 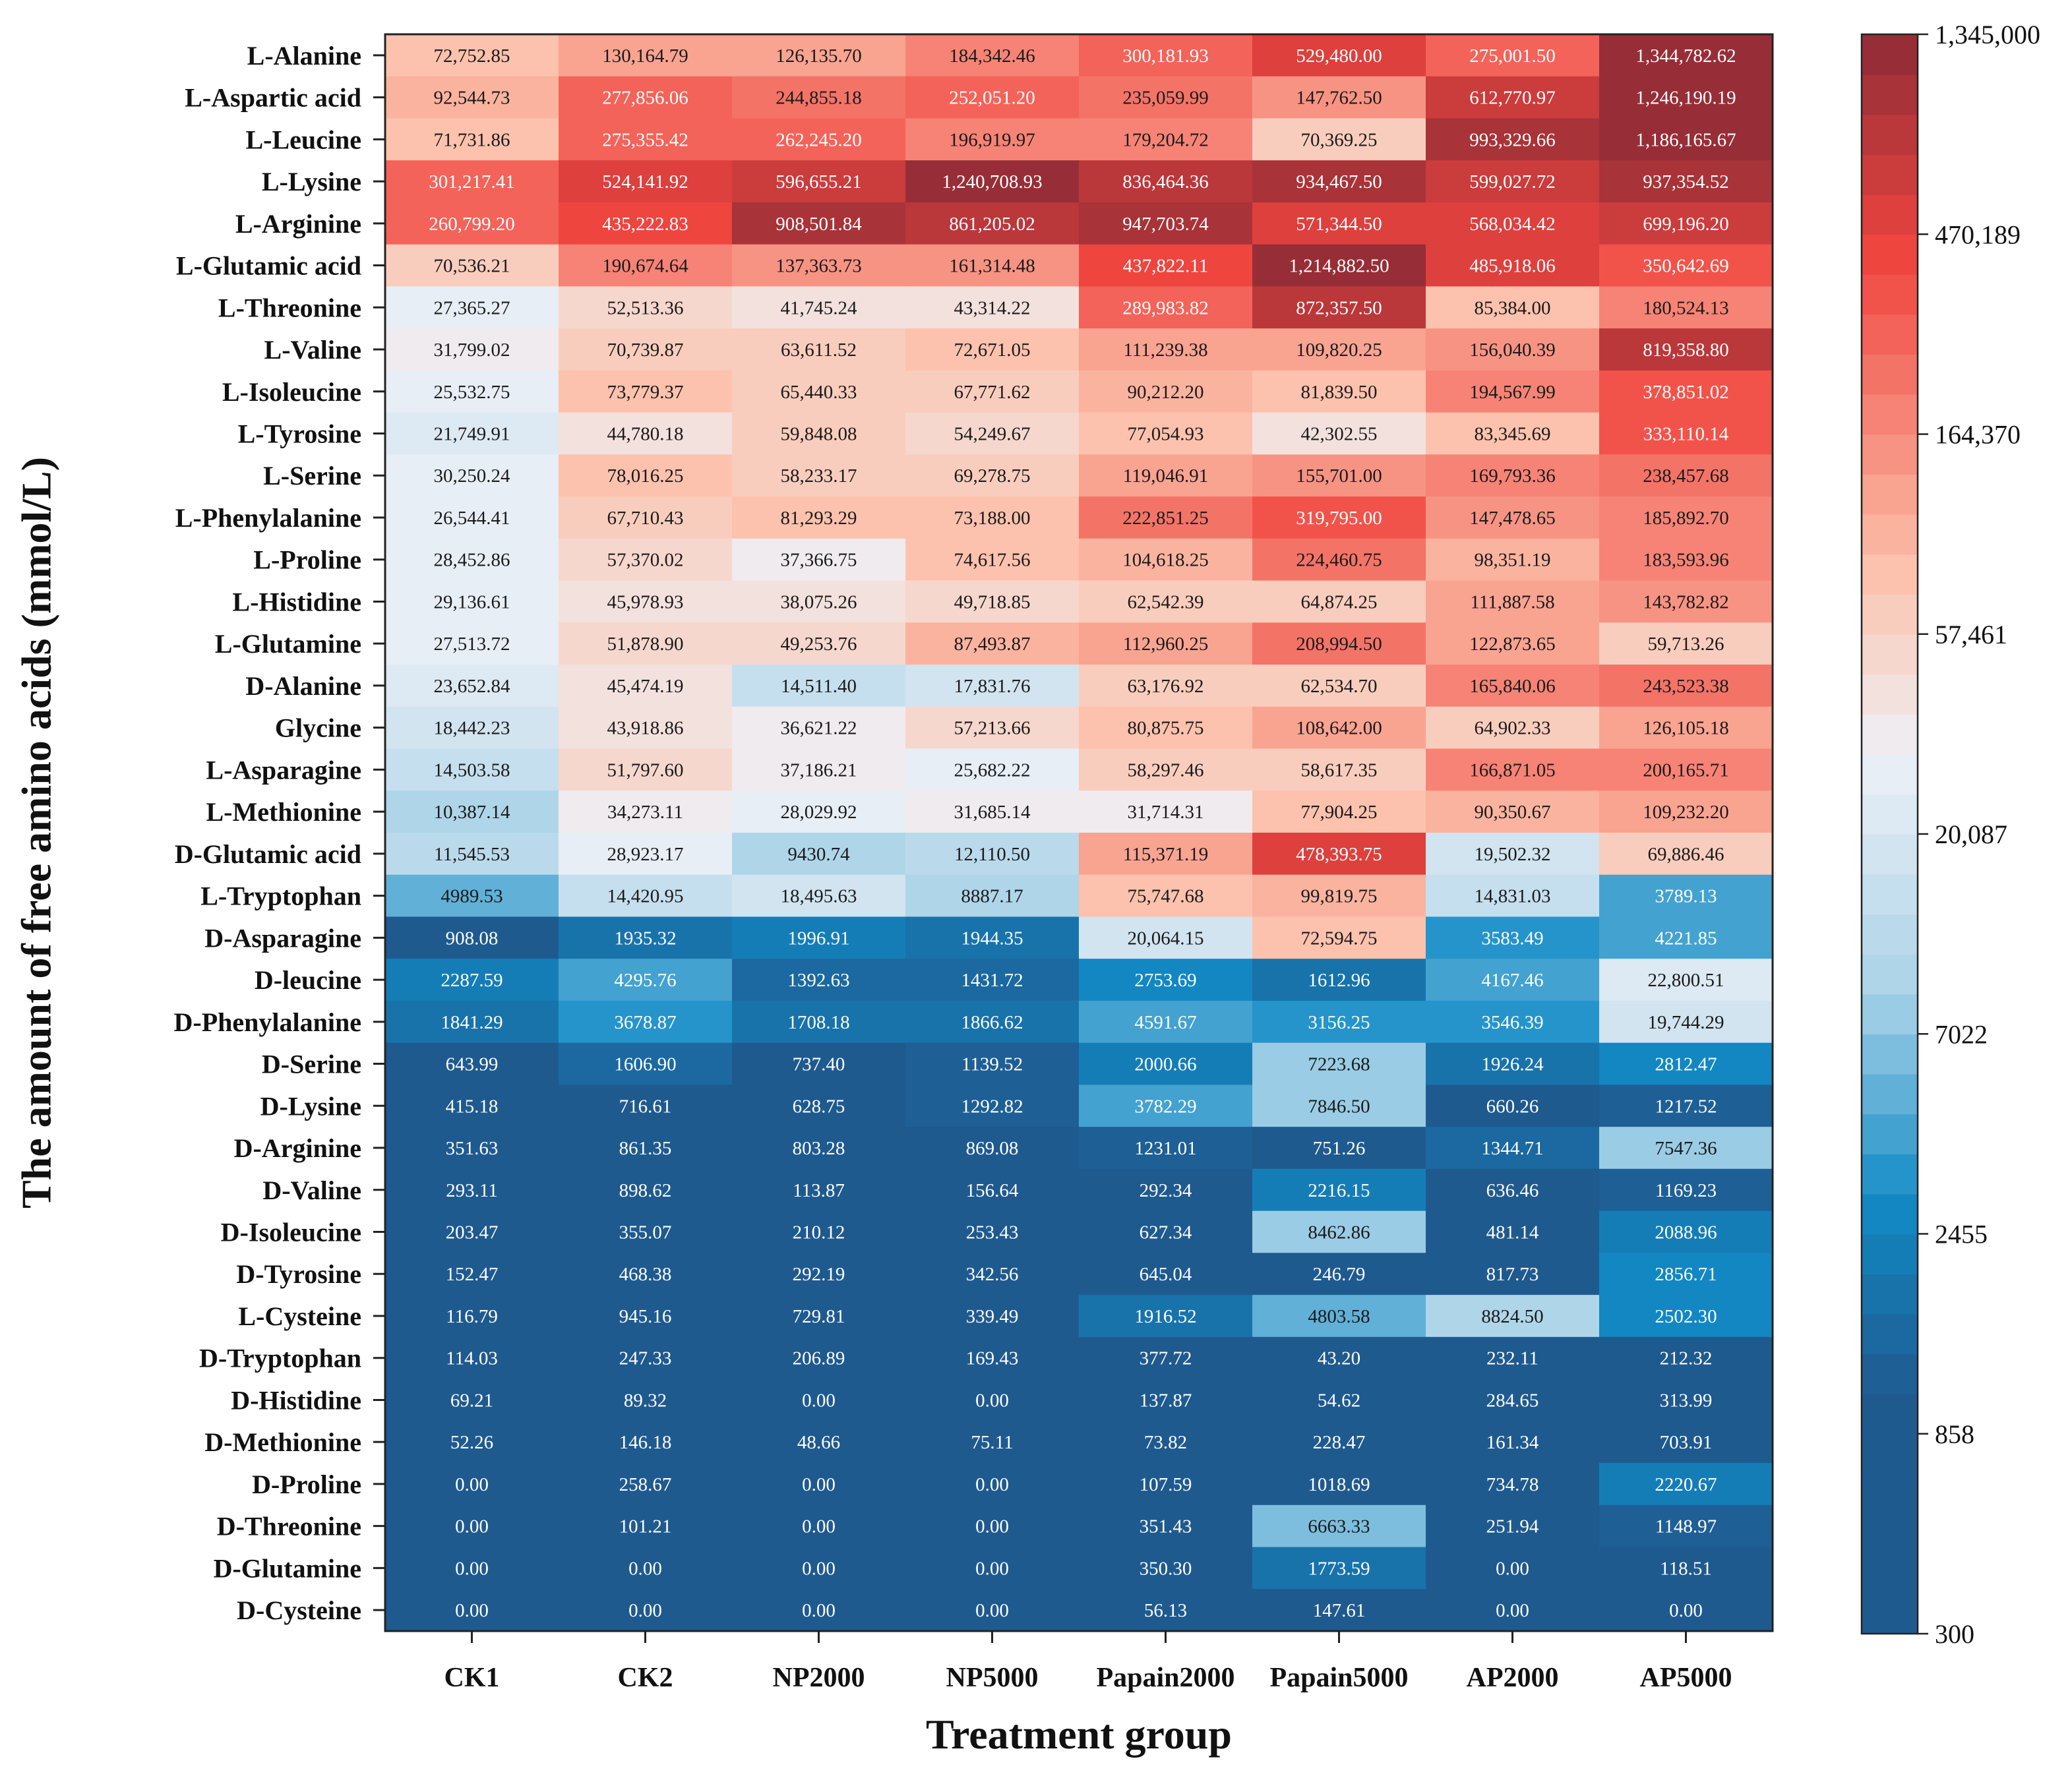 I want to click on cell-value-label: 252,051.20, so click(x=992, y=98).